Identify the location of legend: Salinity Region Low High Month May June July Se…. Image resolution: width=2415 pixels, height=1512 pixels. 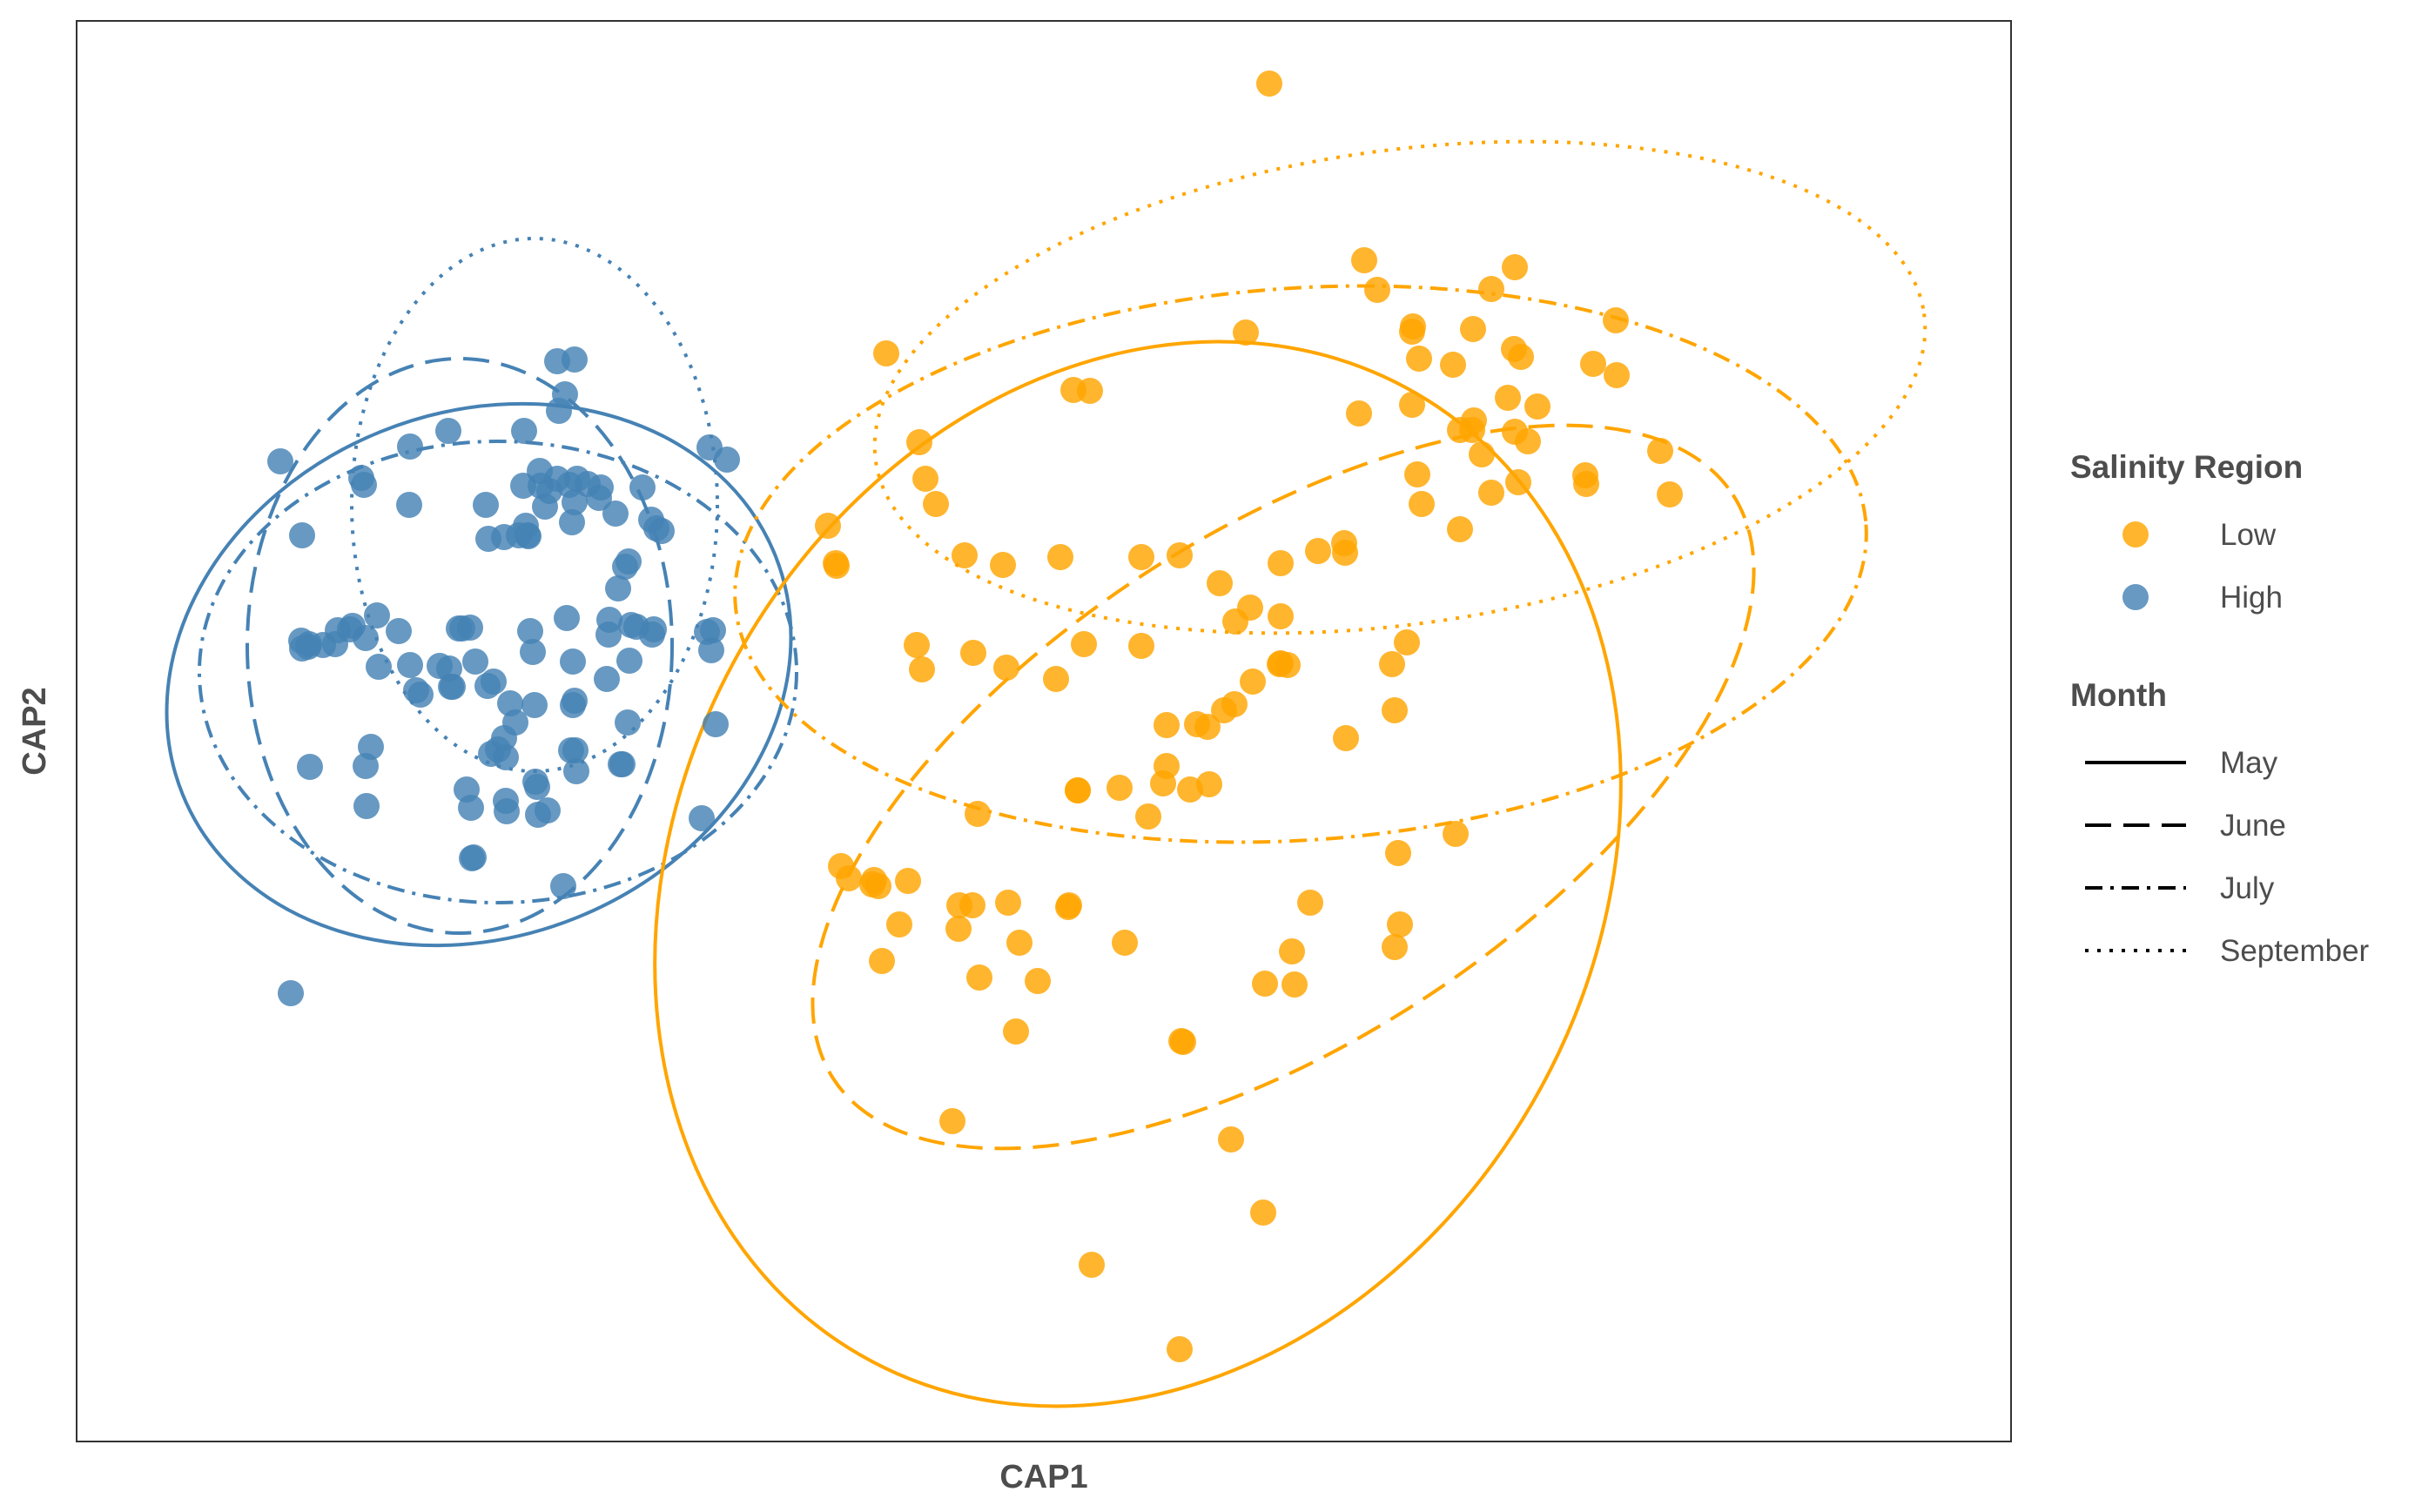
(2220, 708).